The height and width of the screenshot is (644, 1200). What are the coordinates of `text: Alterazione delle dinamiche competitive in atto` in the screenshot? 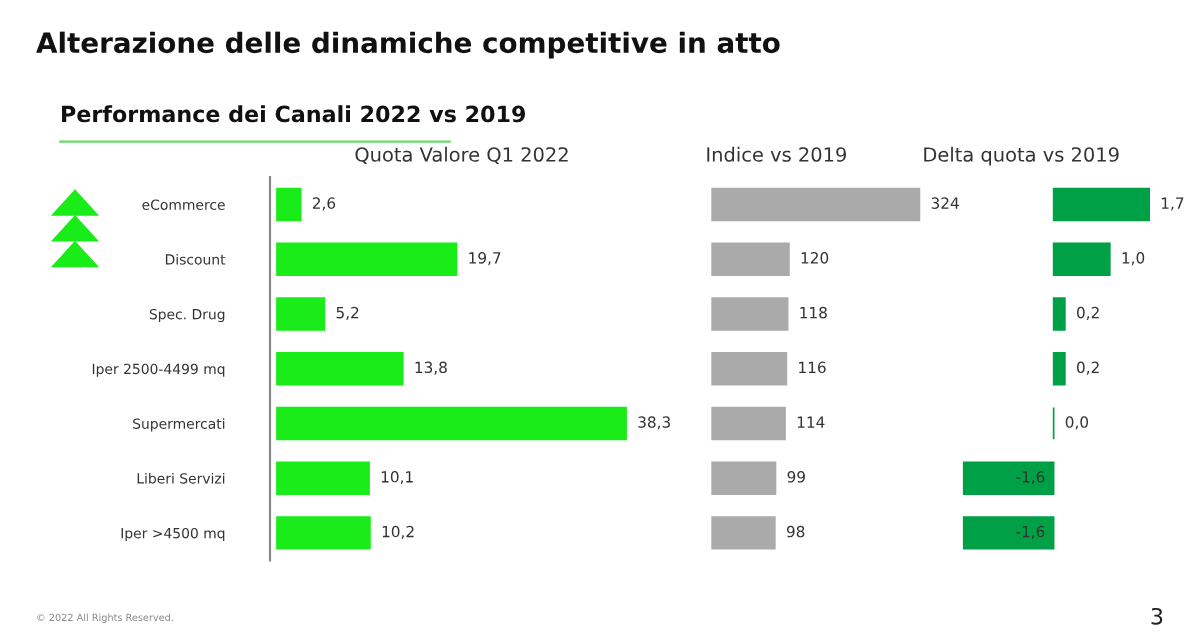 It's located at (408, 45).